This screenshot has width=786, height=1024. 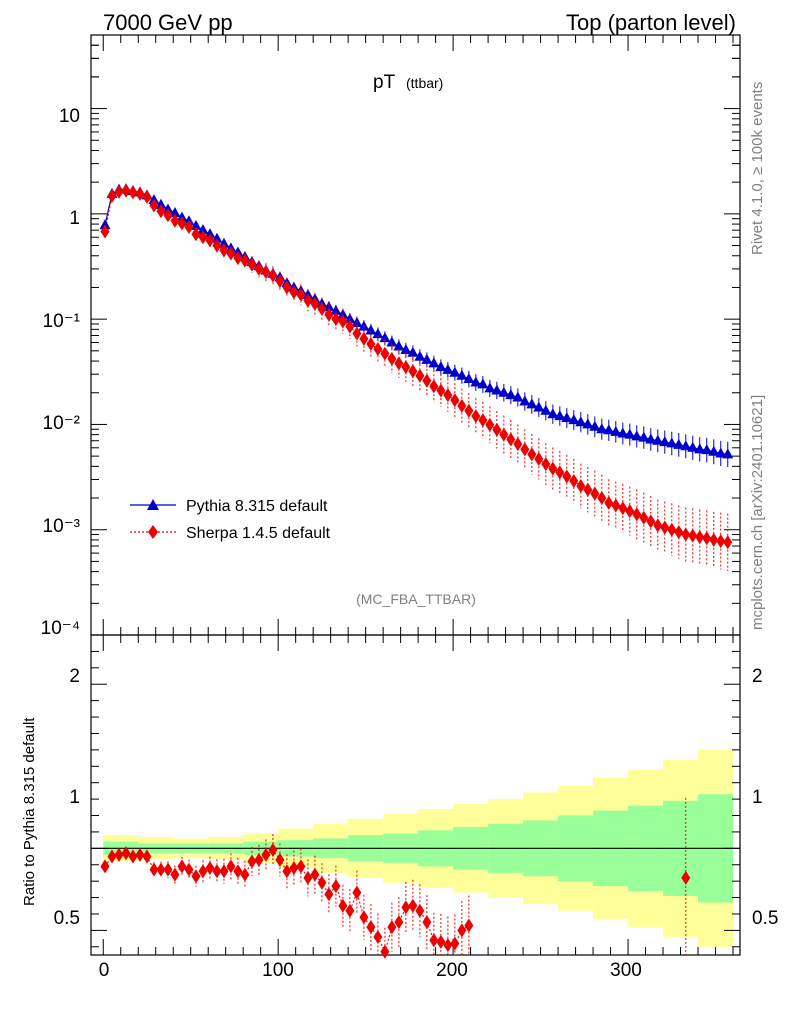 I want to click on plot-title: pT, so click(x=384, y=82).